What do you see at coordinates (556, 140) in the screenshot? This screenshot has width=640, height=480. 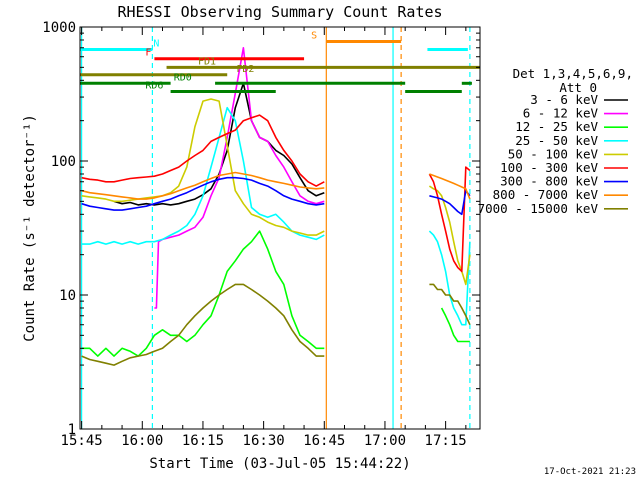 I see `legend-label-3: 25 - 50 keV` at bounding box center [556, 140].